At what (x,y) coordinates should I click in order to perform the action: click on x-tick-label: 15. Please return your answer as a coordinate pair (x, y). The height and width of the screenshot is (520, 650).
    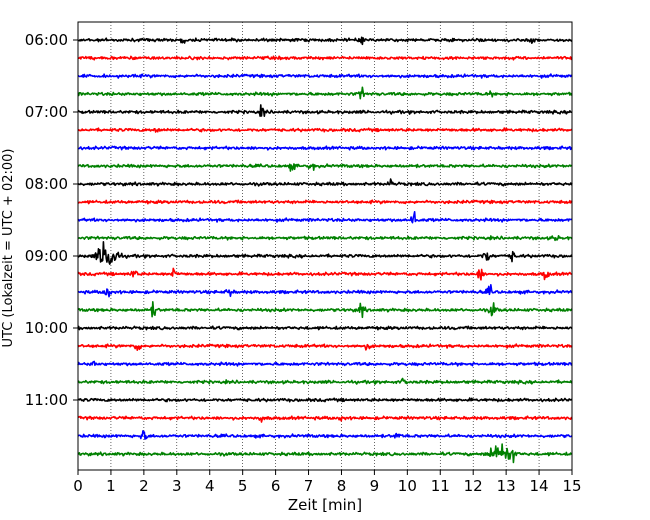
    Looking at the image, I should click on (571, 486).